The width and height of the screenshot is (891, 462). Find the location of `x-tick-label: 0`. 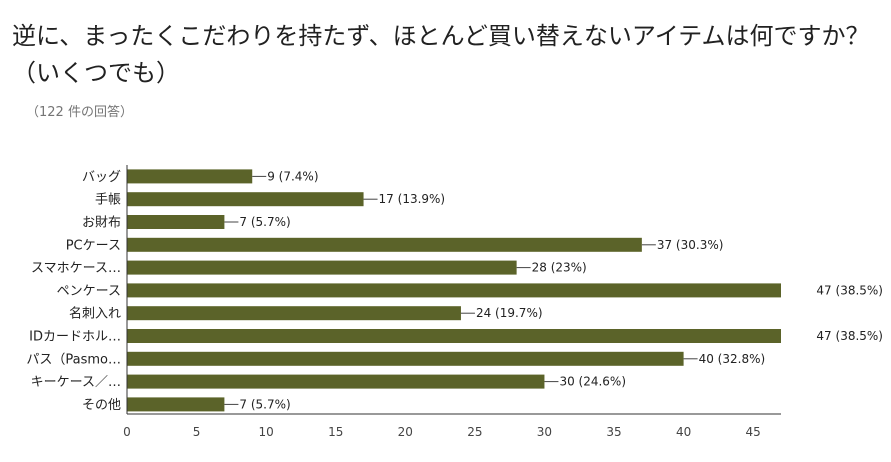

x-tick-label: 0 is located at coordinates (127, 432).